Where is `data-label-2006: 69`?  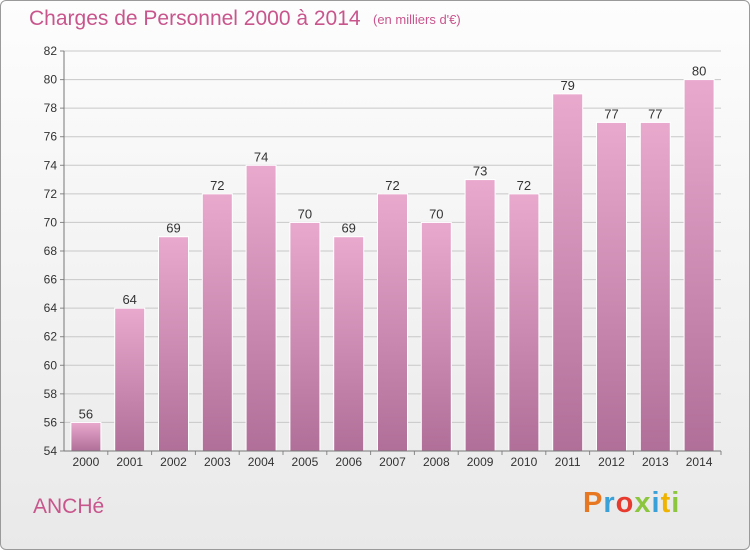
data-label-2006: 69 is located at coordinates (348, 228).